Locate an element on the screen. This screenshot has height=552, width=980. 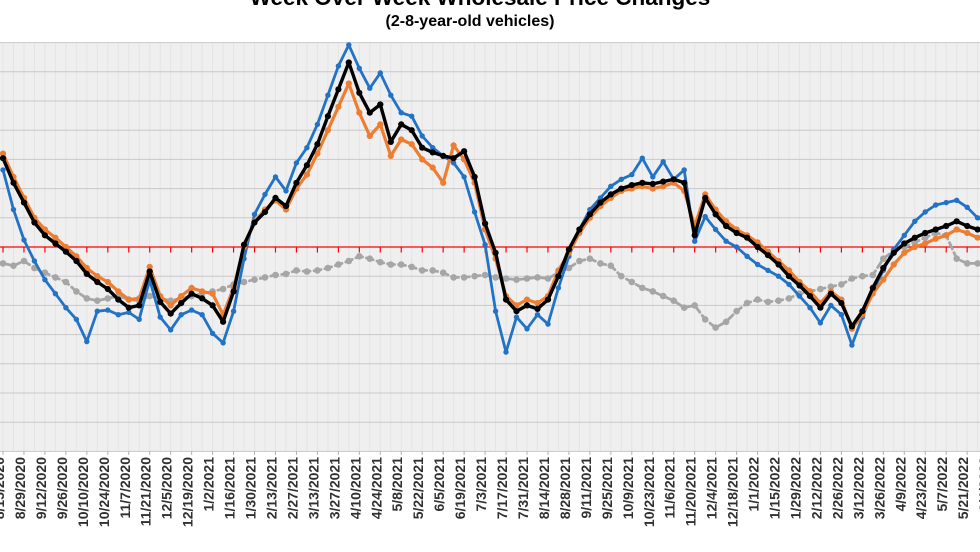
x-axis-label: 8/15/2020 is located at coordinates (3, 488).